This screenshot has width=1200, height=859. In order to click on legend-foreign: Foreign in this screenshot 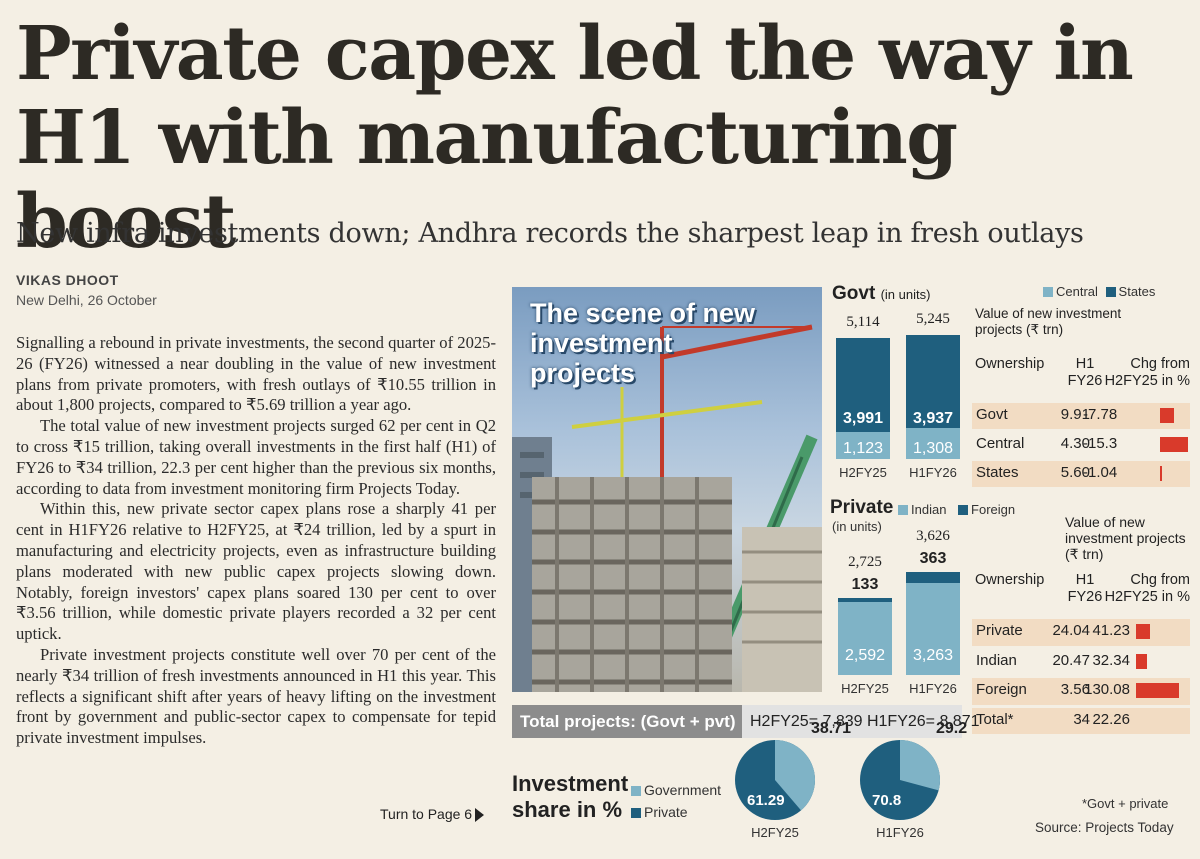, I will do `click(993, 509)`.